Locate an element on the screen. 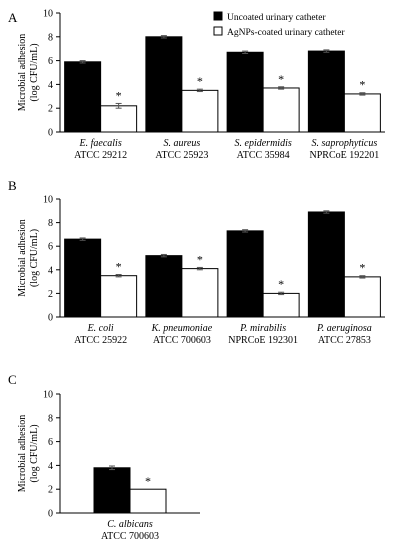 Image resolution: width=405 pixels, height=550 pixels. panel-b-category-strain: ATCC 700603 is located at coordinates (182, 340).